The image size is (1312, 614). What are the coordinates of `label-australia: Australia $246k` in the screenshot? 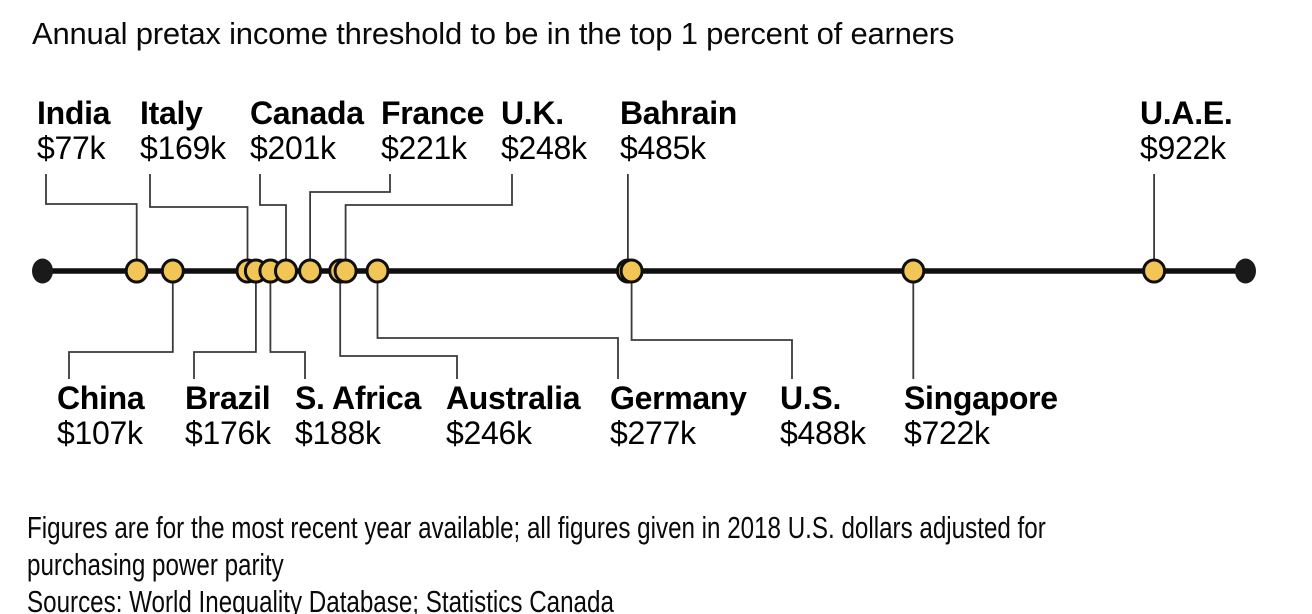 It's located at (513, 415).